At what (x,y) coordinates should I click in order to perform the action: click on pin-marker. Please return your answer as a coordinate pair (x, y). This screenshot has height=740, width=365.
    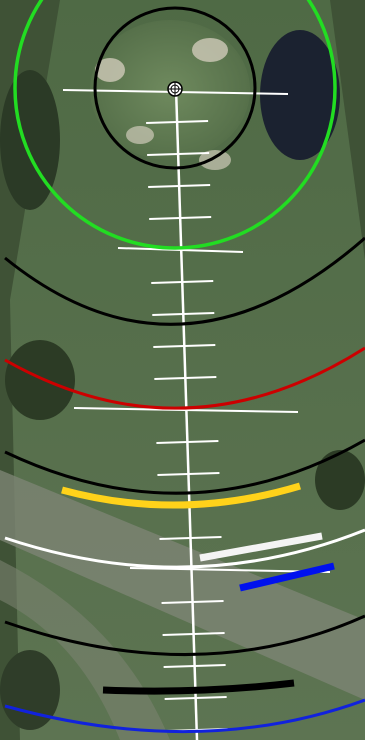
    Looking at the image, I should click on (175, 89).